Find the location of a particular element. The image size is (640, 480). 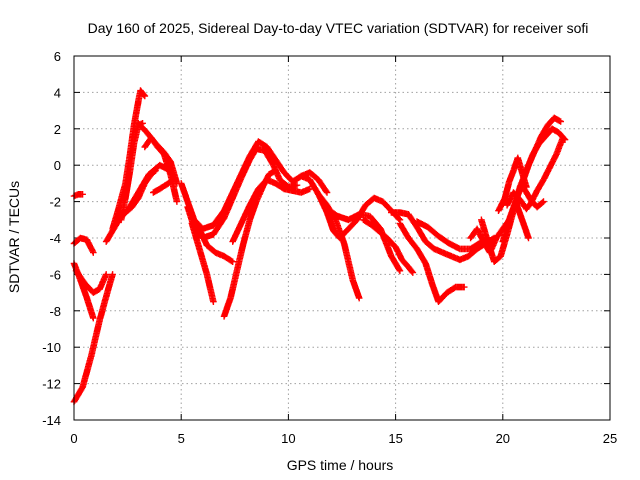

y-tick-label: -8 is located at coordinates (55, 311).